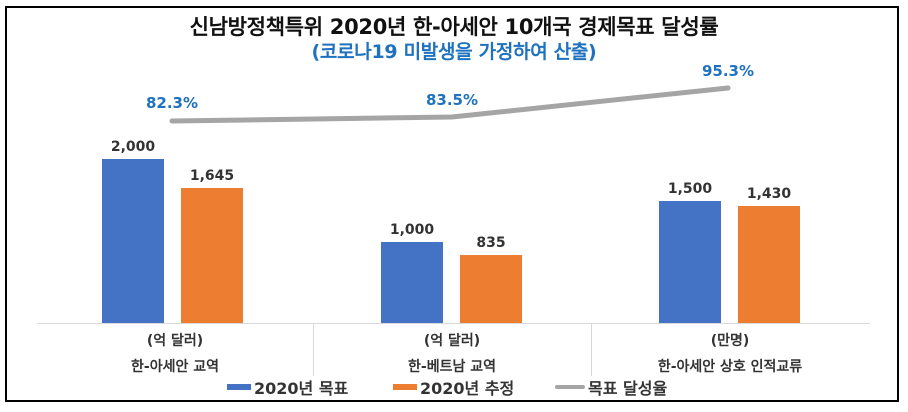 Image resolution: width=908 pixels, height=412 pixels. I want to click on value-estimate-1: 835, so click(491, 243).